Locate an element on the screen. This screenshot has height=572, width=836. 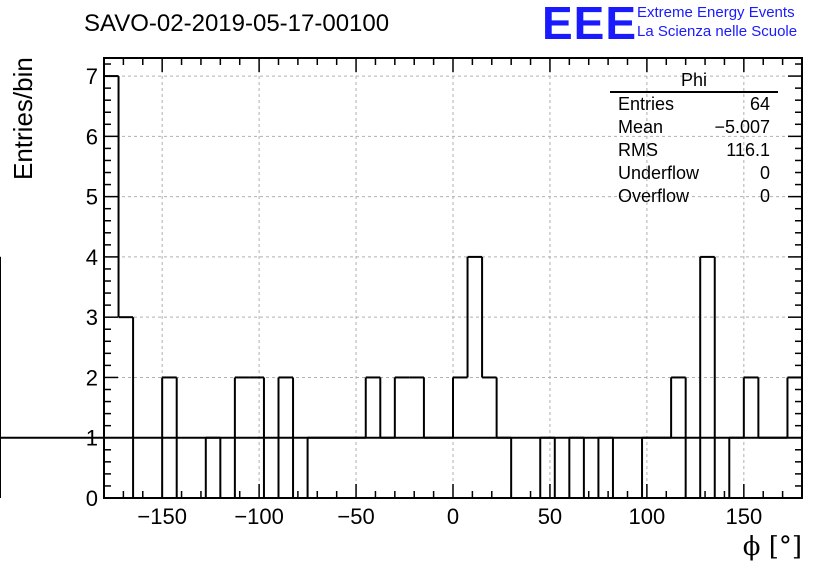
y-tick-label: 6 is located at coordinates (92, 136).